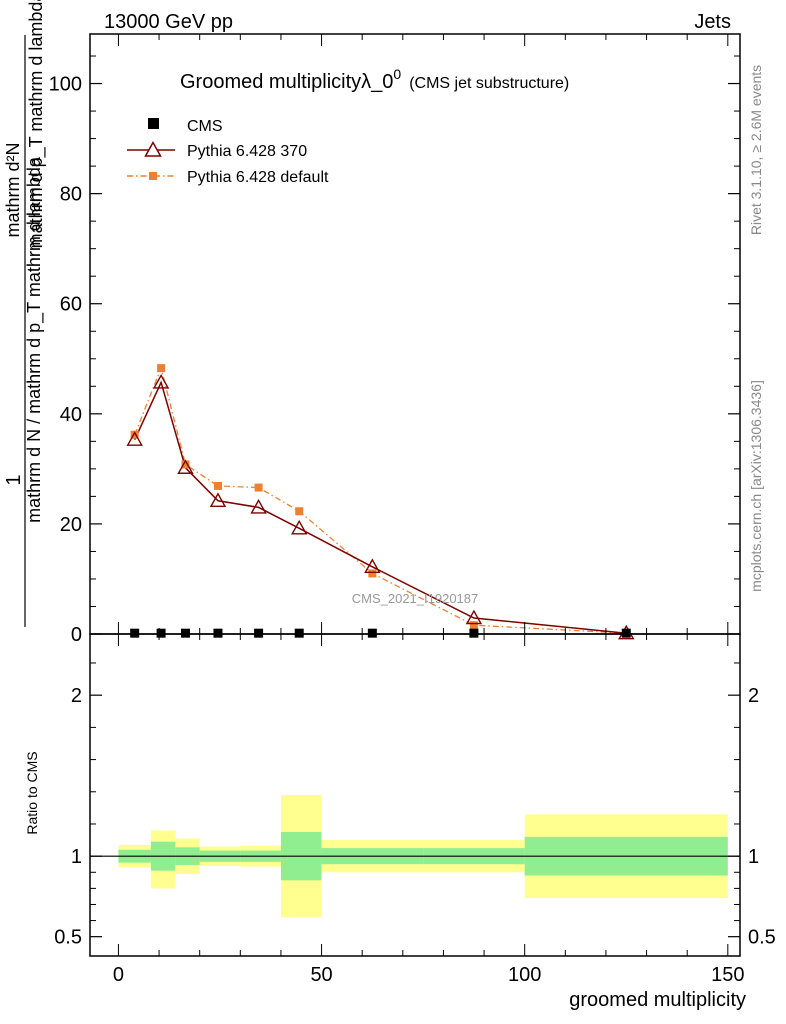 This screenshot has height=1024, width=786. I want to click on xtick-label-0: 0, so click(118, 975).